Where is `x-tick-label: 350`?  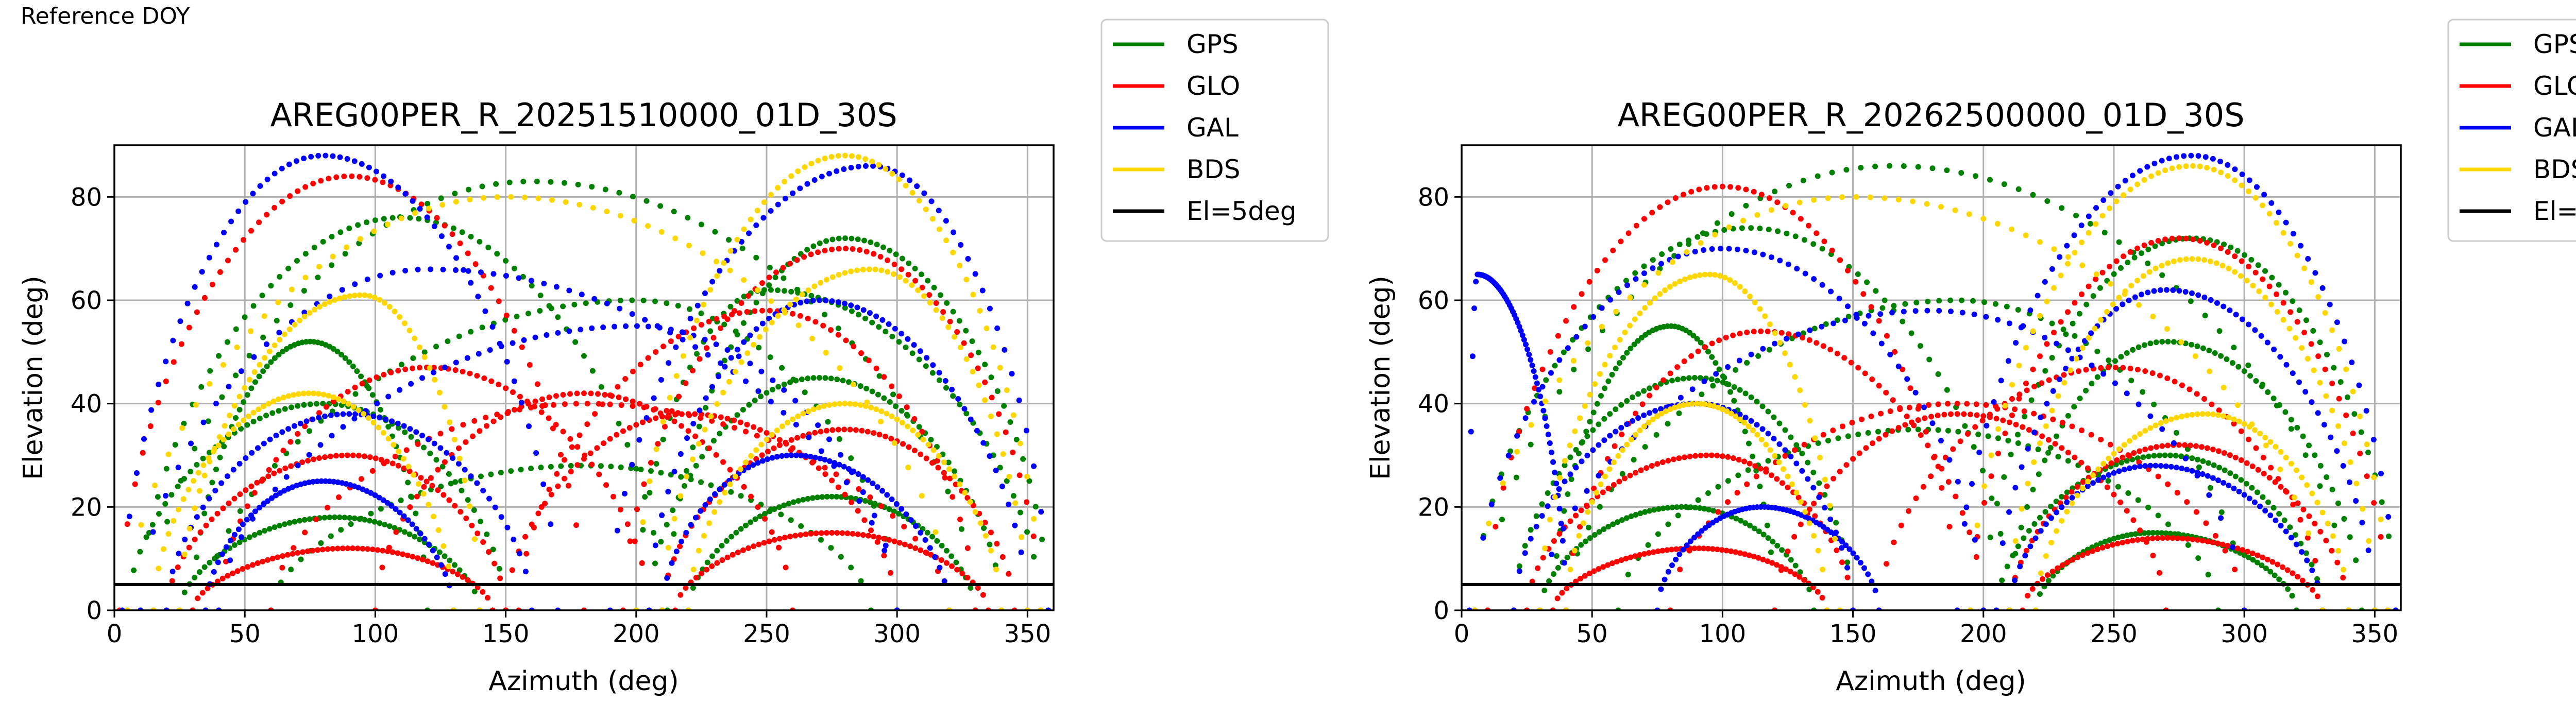 x-tick-label: 350 is located at coordinates (2375, 634).